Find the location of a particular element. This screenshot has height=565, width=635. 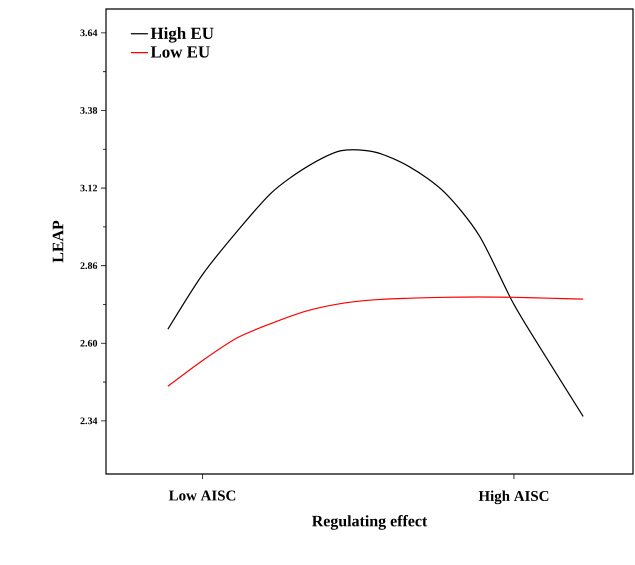

x-axis-title: Regulating effect is located at coordinates (370, 522).